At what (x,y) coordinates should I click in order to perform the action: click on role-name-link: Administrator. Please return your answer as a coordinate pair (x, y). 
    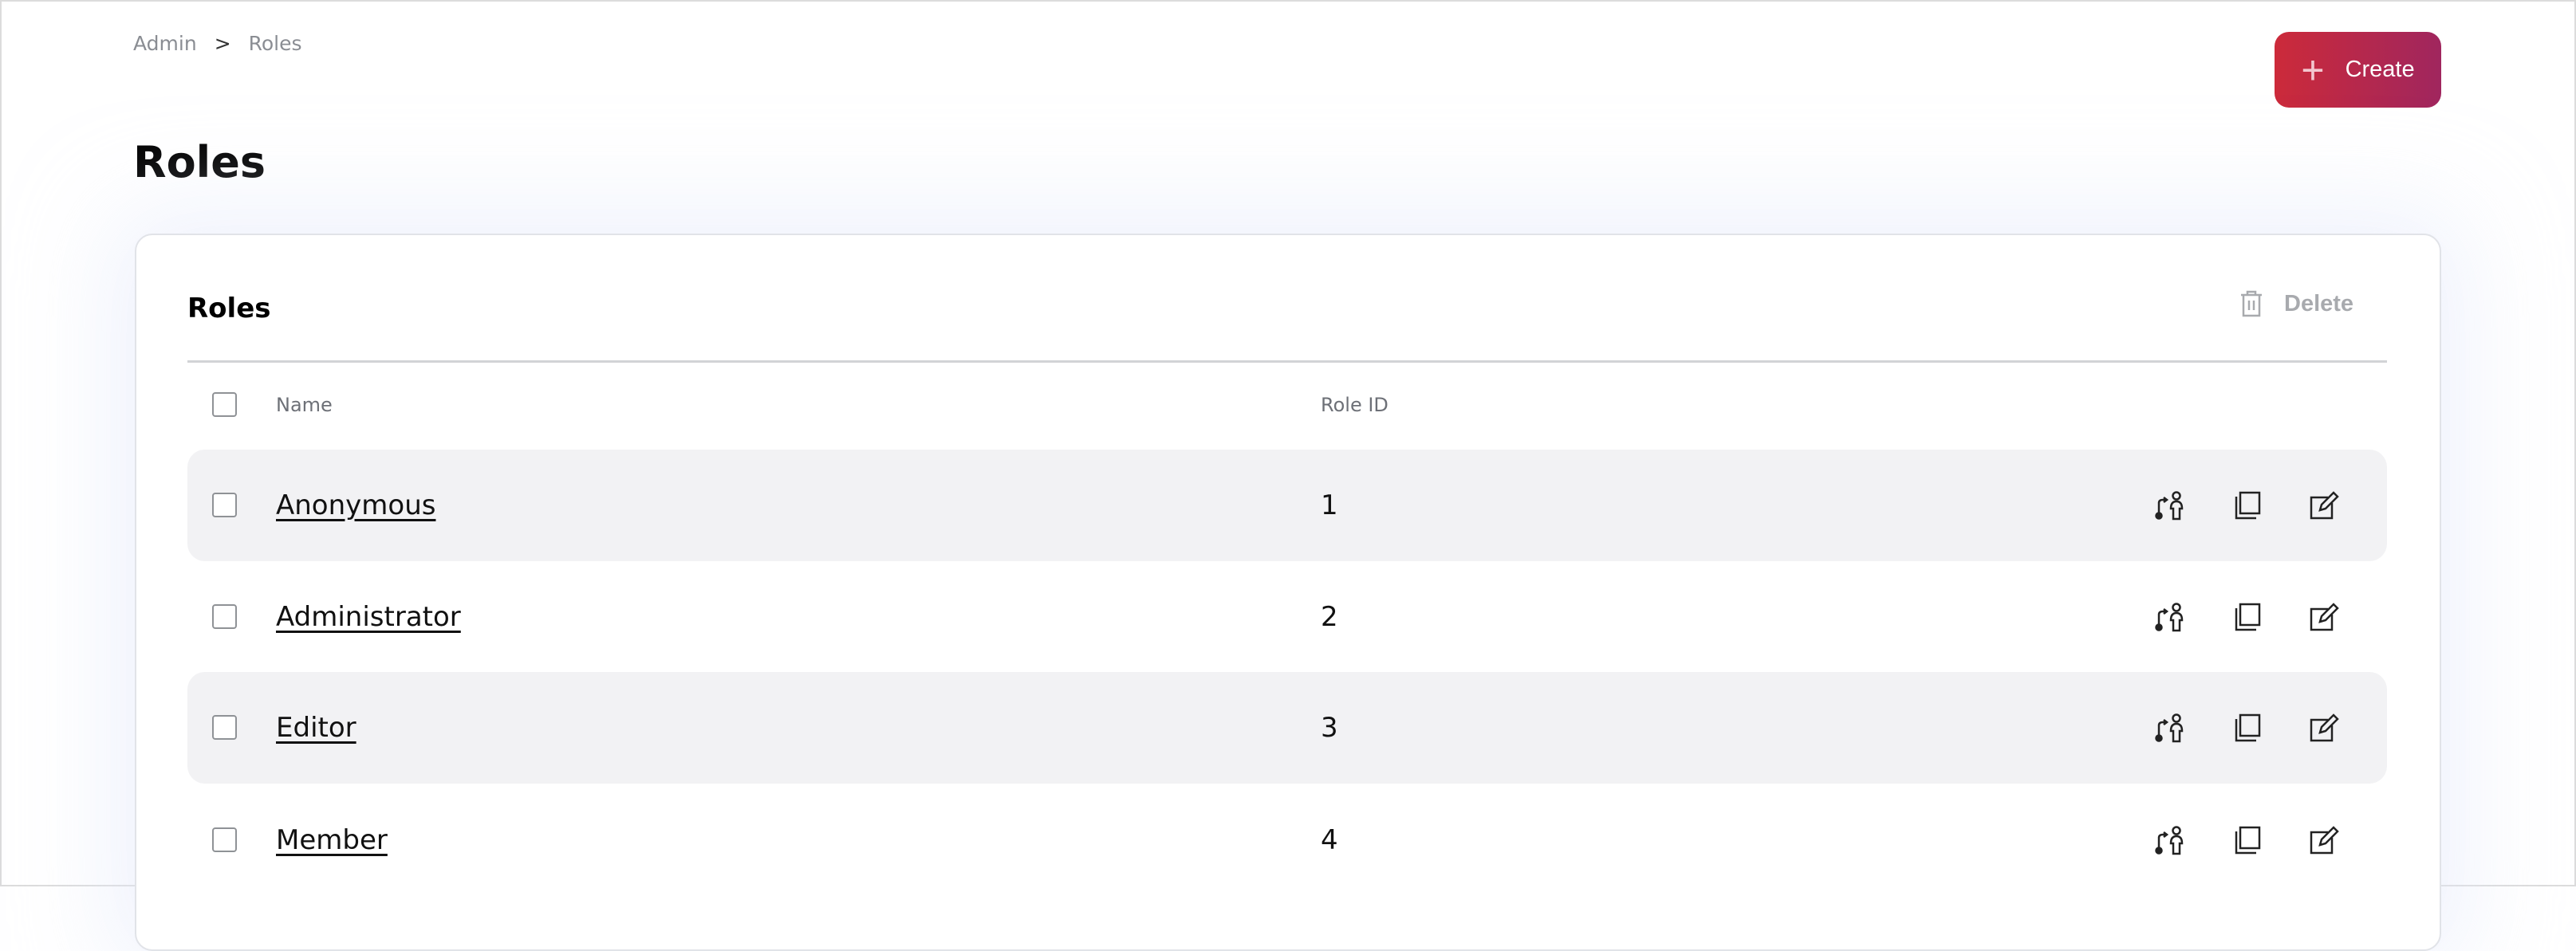
    Looking at the image, I should click on (368, 617).